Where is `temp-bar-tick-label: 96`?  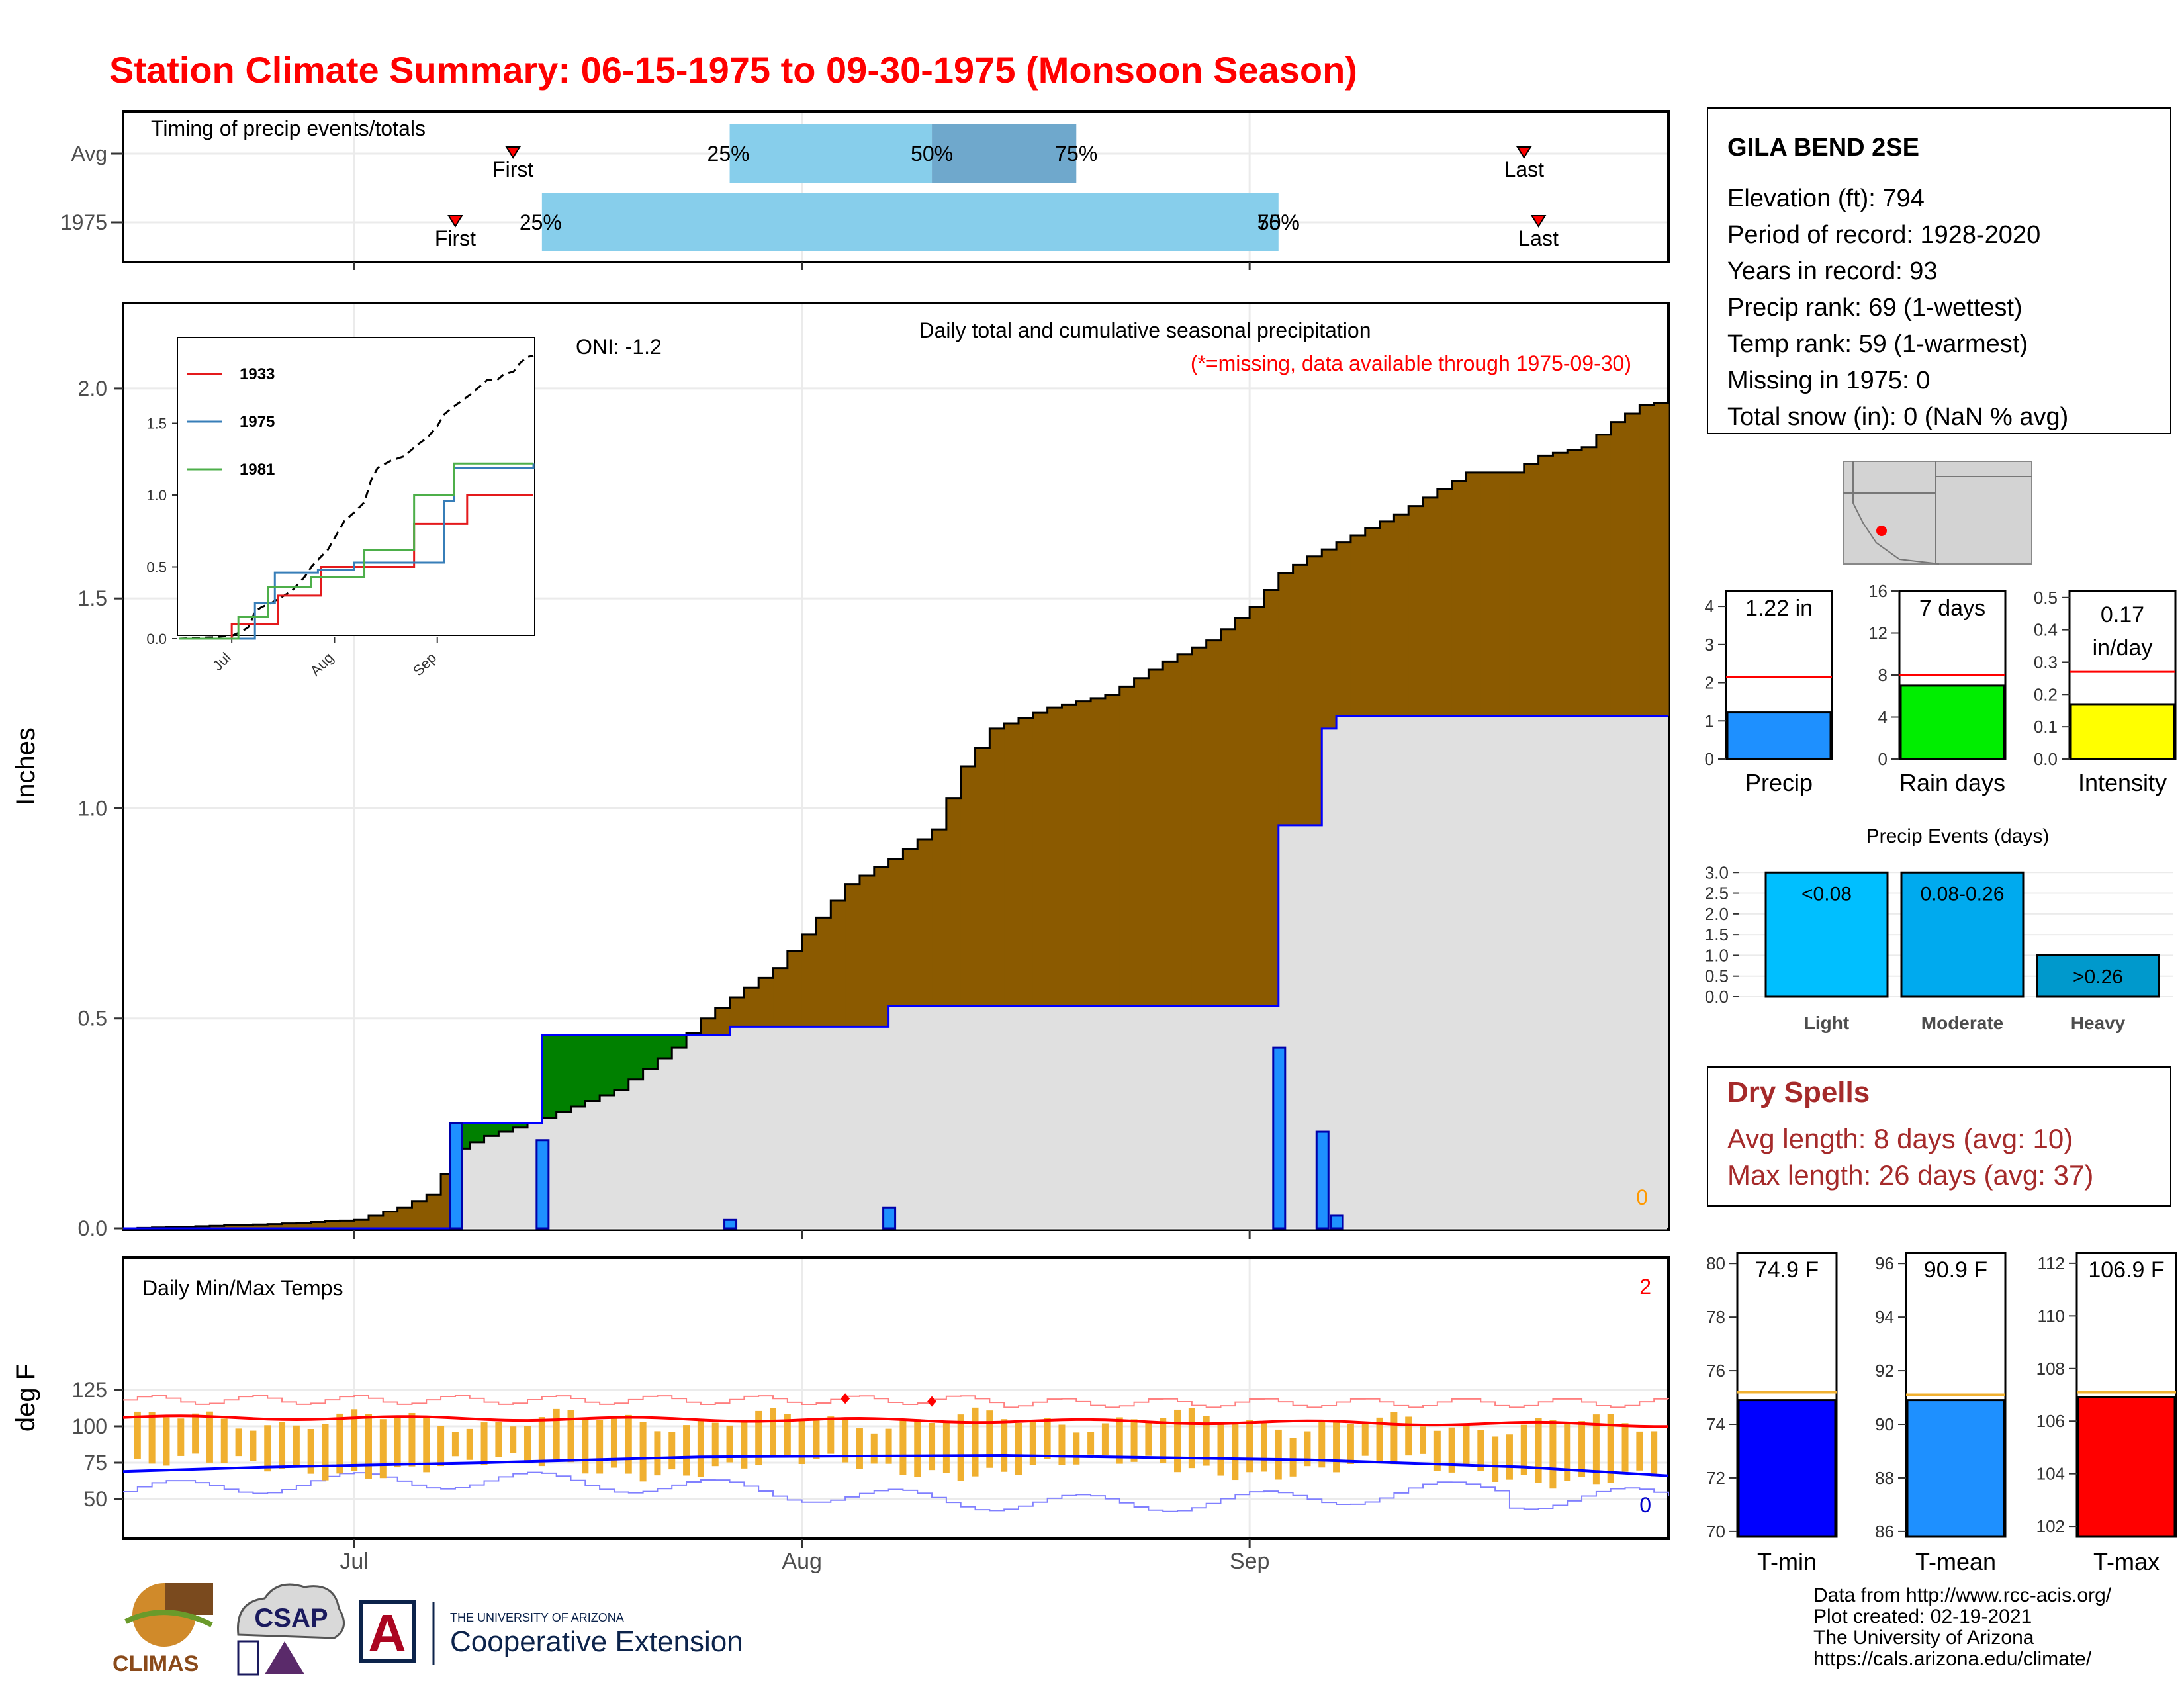 temp-bar-tick-label: 96 is located at coordinates (1885, 1263).